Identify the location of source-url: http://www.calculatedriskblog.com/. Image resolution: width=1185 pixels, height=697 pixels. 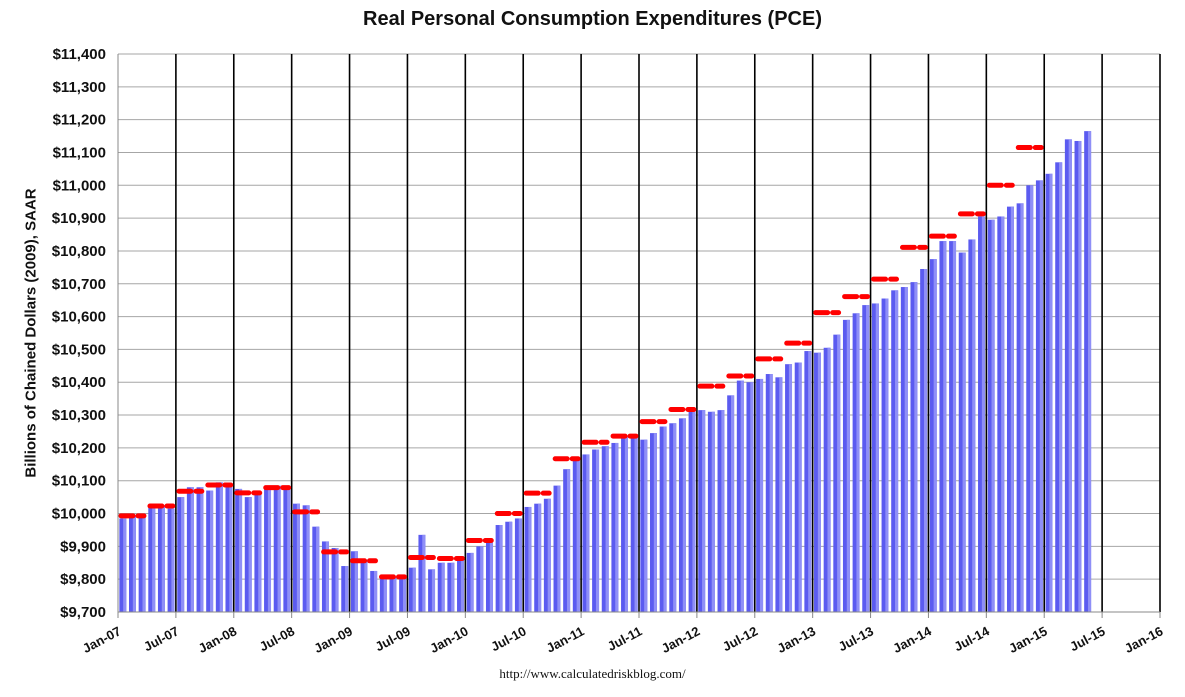
(592, 673).